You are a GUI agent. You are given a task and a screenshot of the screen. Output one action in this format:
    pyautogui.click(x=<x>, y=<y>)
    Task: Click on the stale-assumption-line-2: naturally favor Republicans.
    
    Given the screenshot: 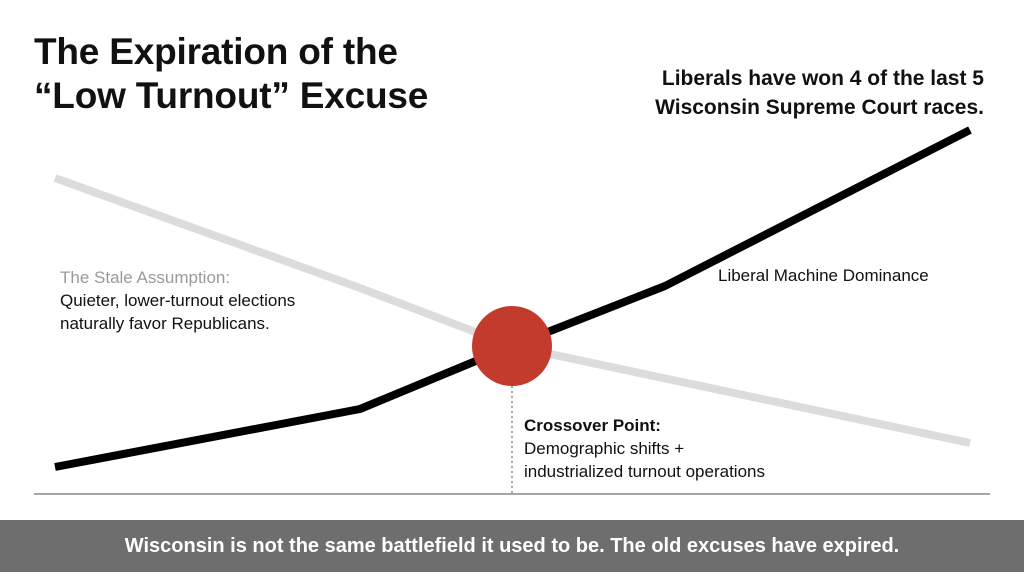 What is the action you would take?
    pyautogui.click(x=165, y=323)
    